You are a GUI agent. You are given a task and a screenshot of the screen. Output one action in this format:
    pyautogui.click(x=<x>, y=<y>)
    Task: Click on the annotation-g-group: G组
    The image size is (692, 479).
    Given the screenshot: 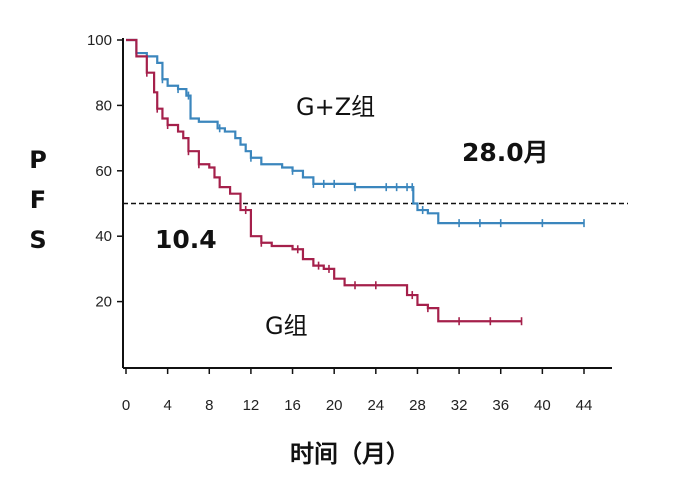 What is the action you would take?
    pyautogui.click(x=286, y=326)
    